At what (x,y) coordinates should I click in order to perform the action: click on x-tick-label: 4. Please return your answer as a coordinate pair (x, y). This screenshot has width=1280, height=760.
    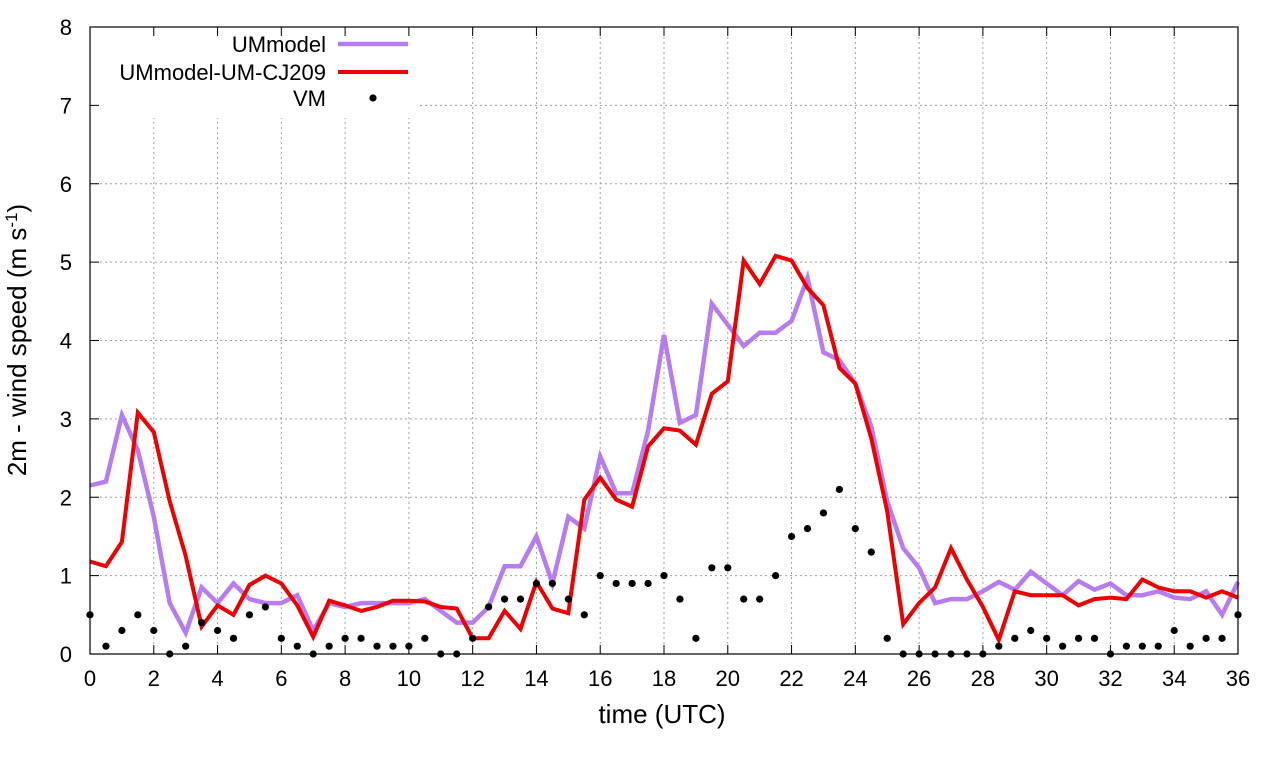
    Looking at the image, I should click on (217, 678).